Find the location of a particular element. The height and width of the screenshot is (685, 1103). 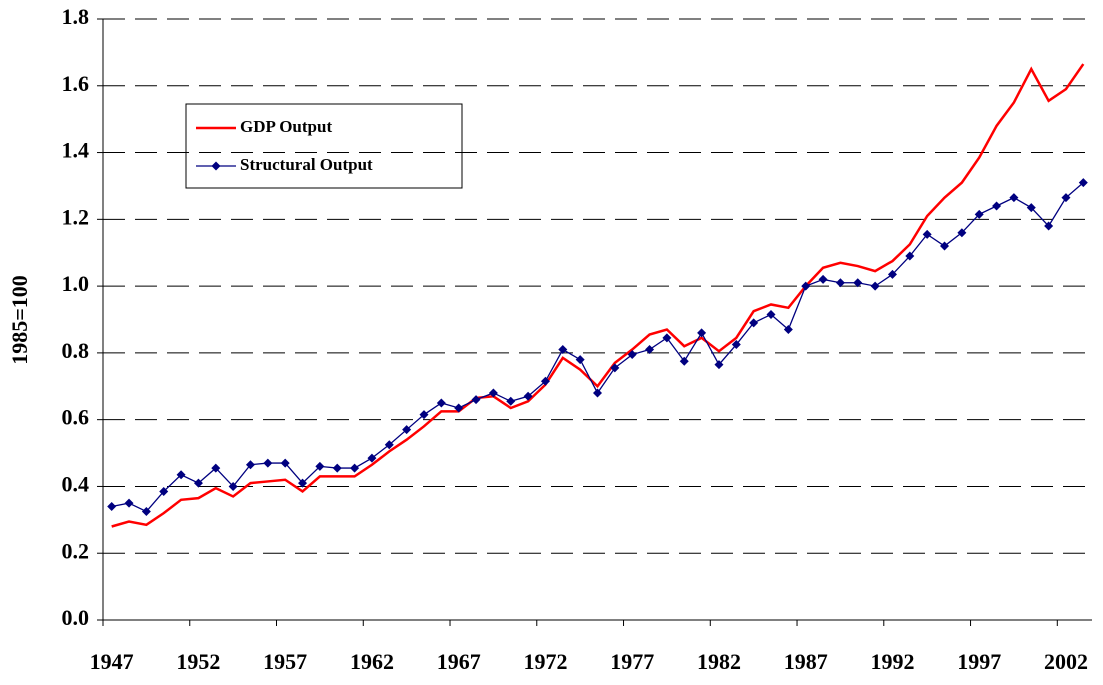

legend-box is located at coordinates (324, 146).